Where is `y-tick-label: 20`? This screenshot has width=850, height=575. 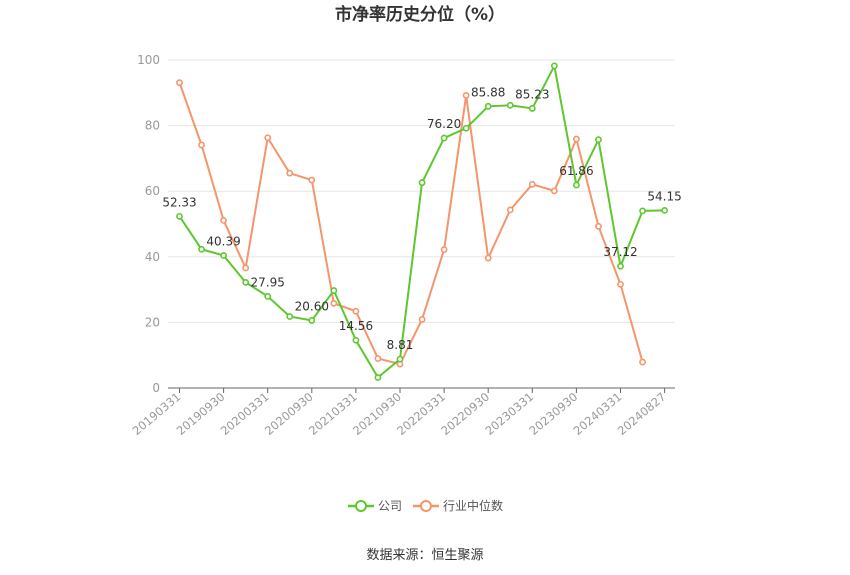
y-tick-label: 20 is located at coordinates (152, 322).